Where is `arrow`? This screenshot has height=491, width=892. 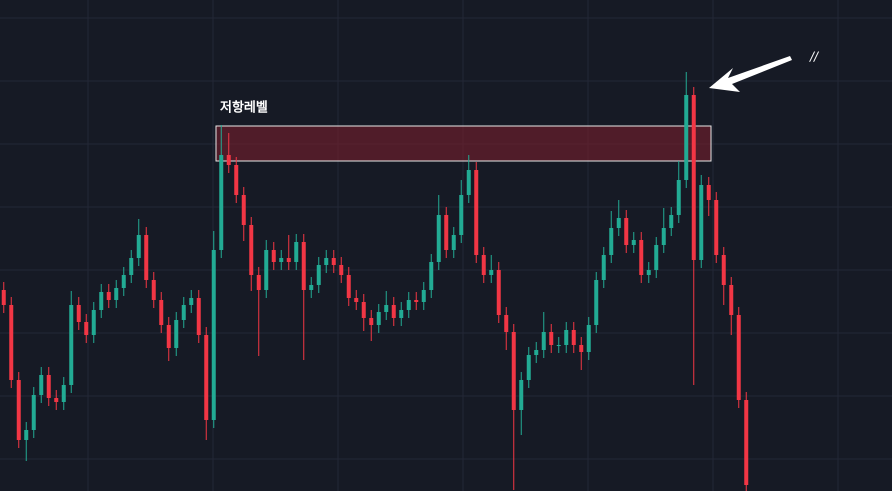
arrow is located at coordinates (750, 74).